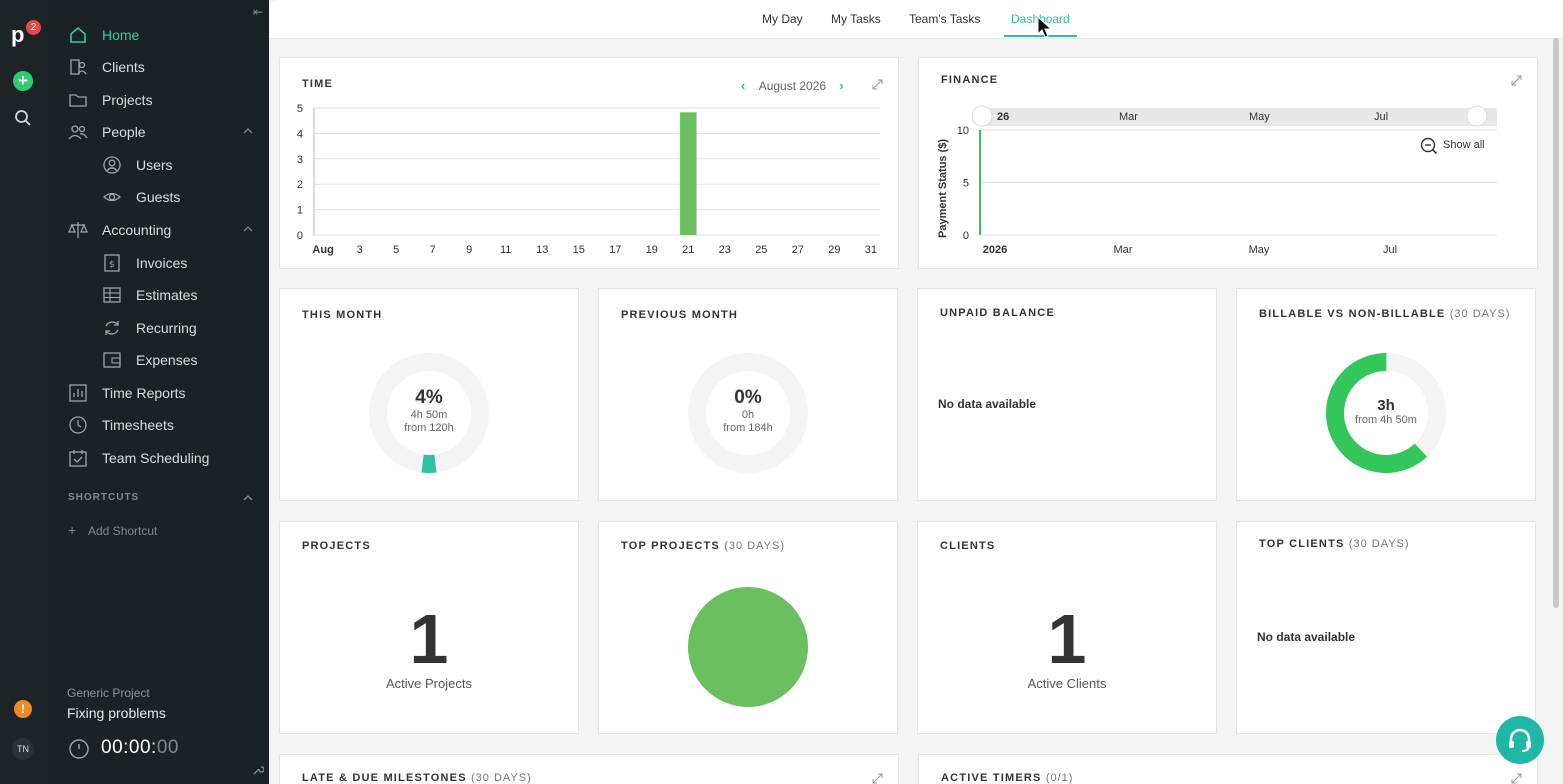  What do you see at coordinates (127, 100) in the screenshot?
I see `sidebar-item-label: Projects` at bounding box center [127, 100].